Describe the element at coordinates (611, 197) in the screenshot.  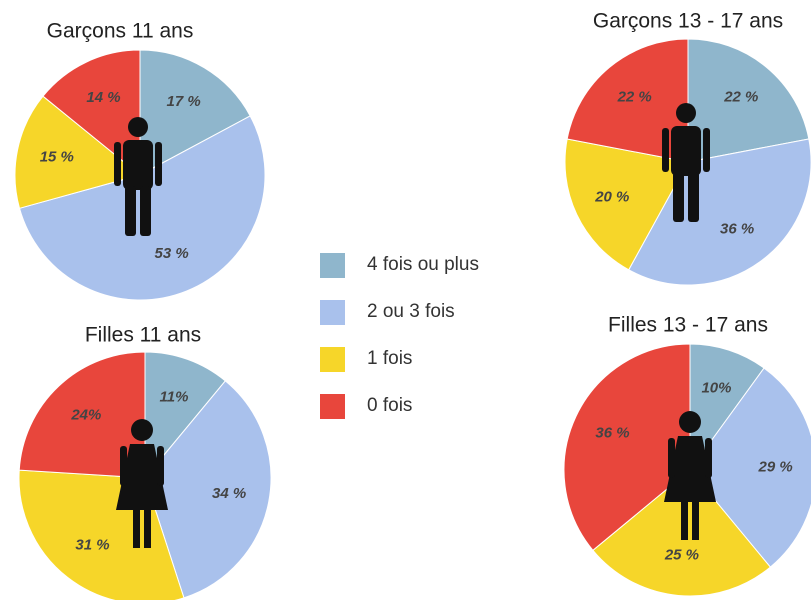
I see `value-label: 20 %` at that location.